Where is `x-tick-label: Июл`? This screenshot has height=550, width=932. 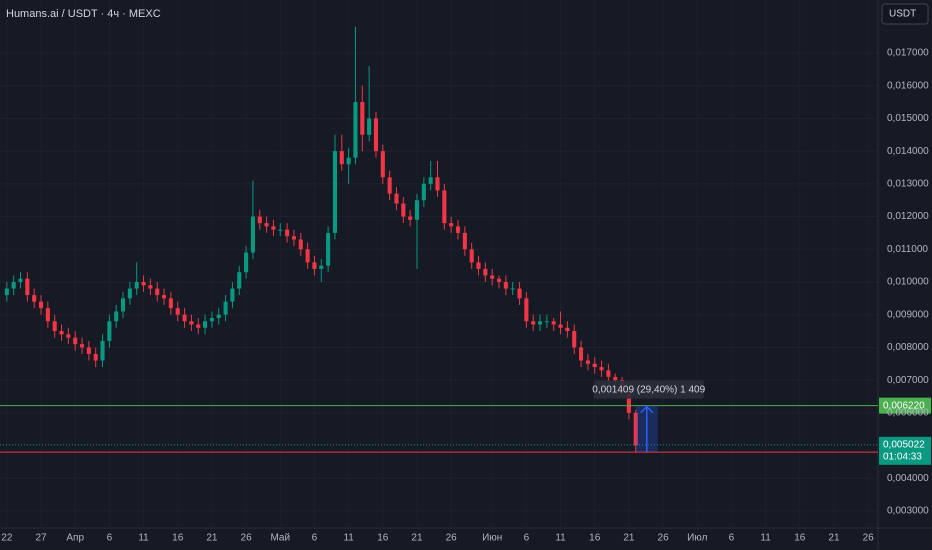
x-tick-label: Июл is located at coordinates (697, 538).